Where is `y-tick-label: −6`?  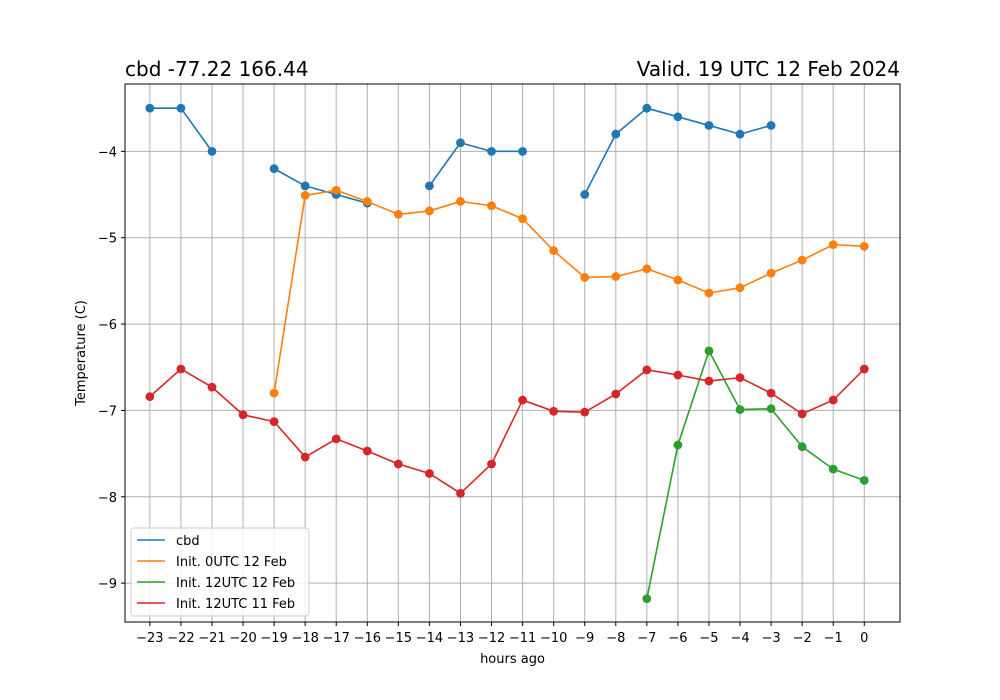
y-tick-label: −6 is located at coordinates (107, 325).